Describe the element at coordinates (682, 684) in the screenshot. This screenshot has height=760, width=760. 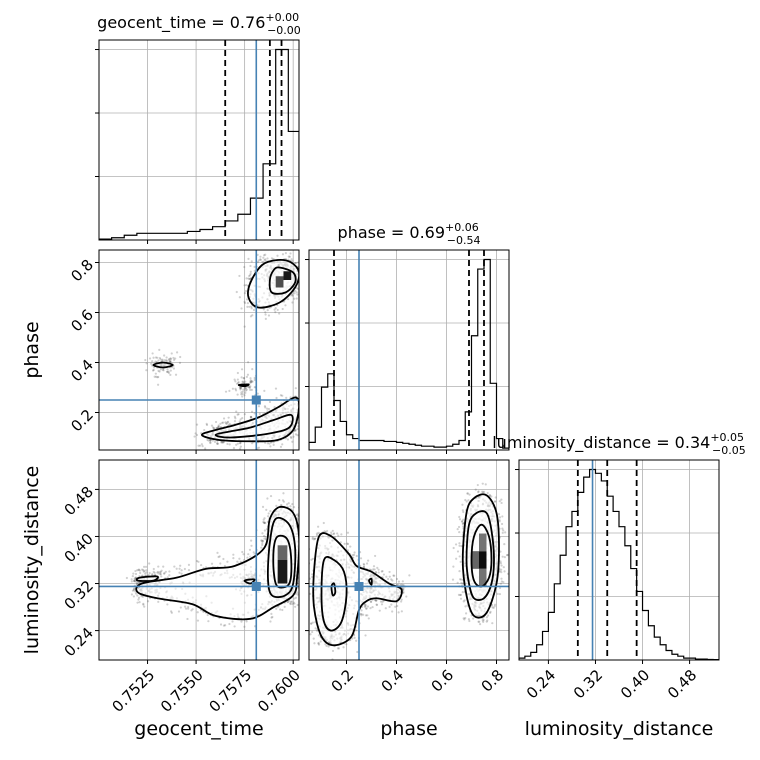
I see `hist-luminosity_distance-xtick-label: 0.48` at that location.